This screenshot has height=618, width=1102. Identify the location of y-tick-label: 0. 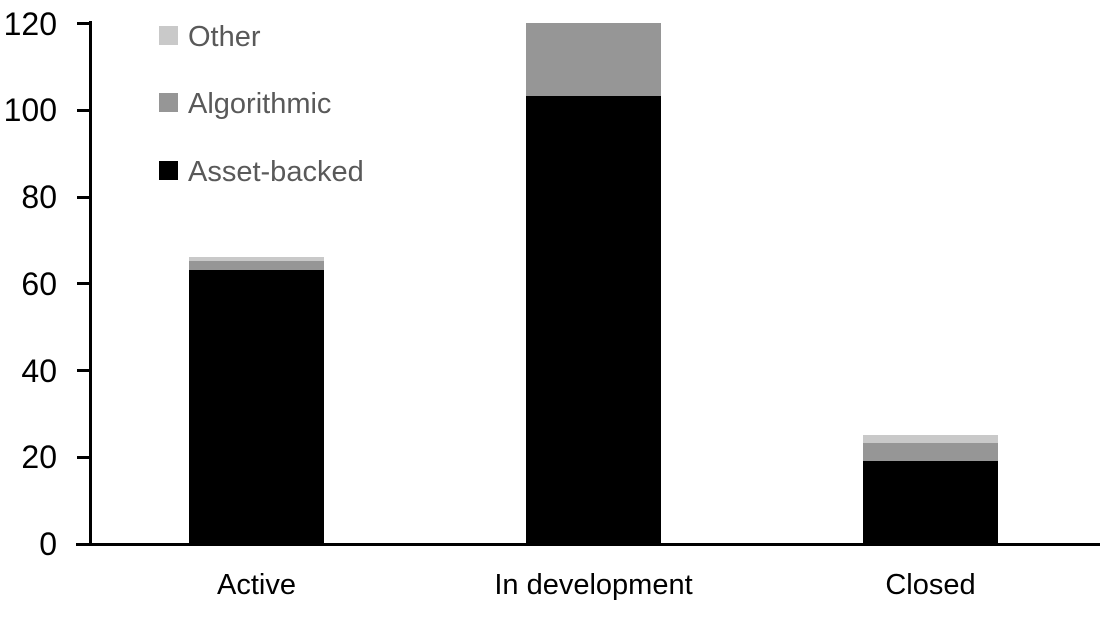
(48, 544).